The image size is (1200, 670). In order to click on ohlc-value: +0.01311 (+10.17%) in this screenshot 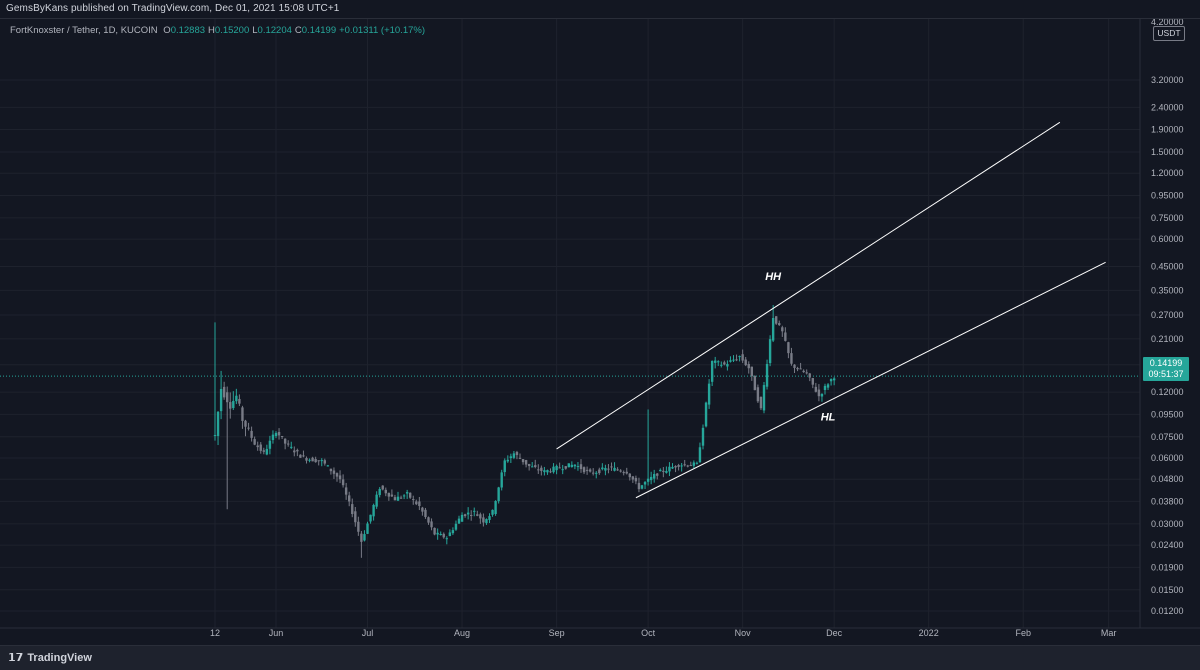, I will do `click(382, 30)`.